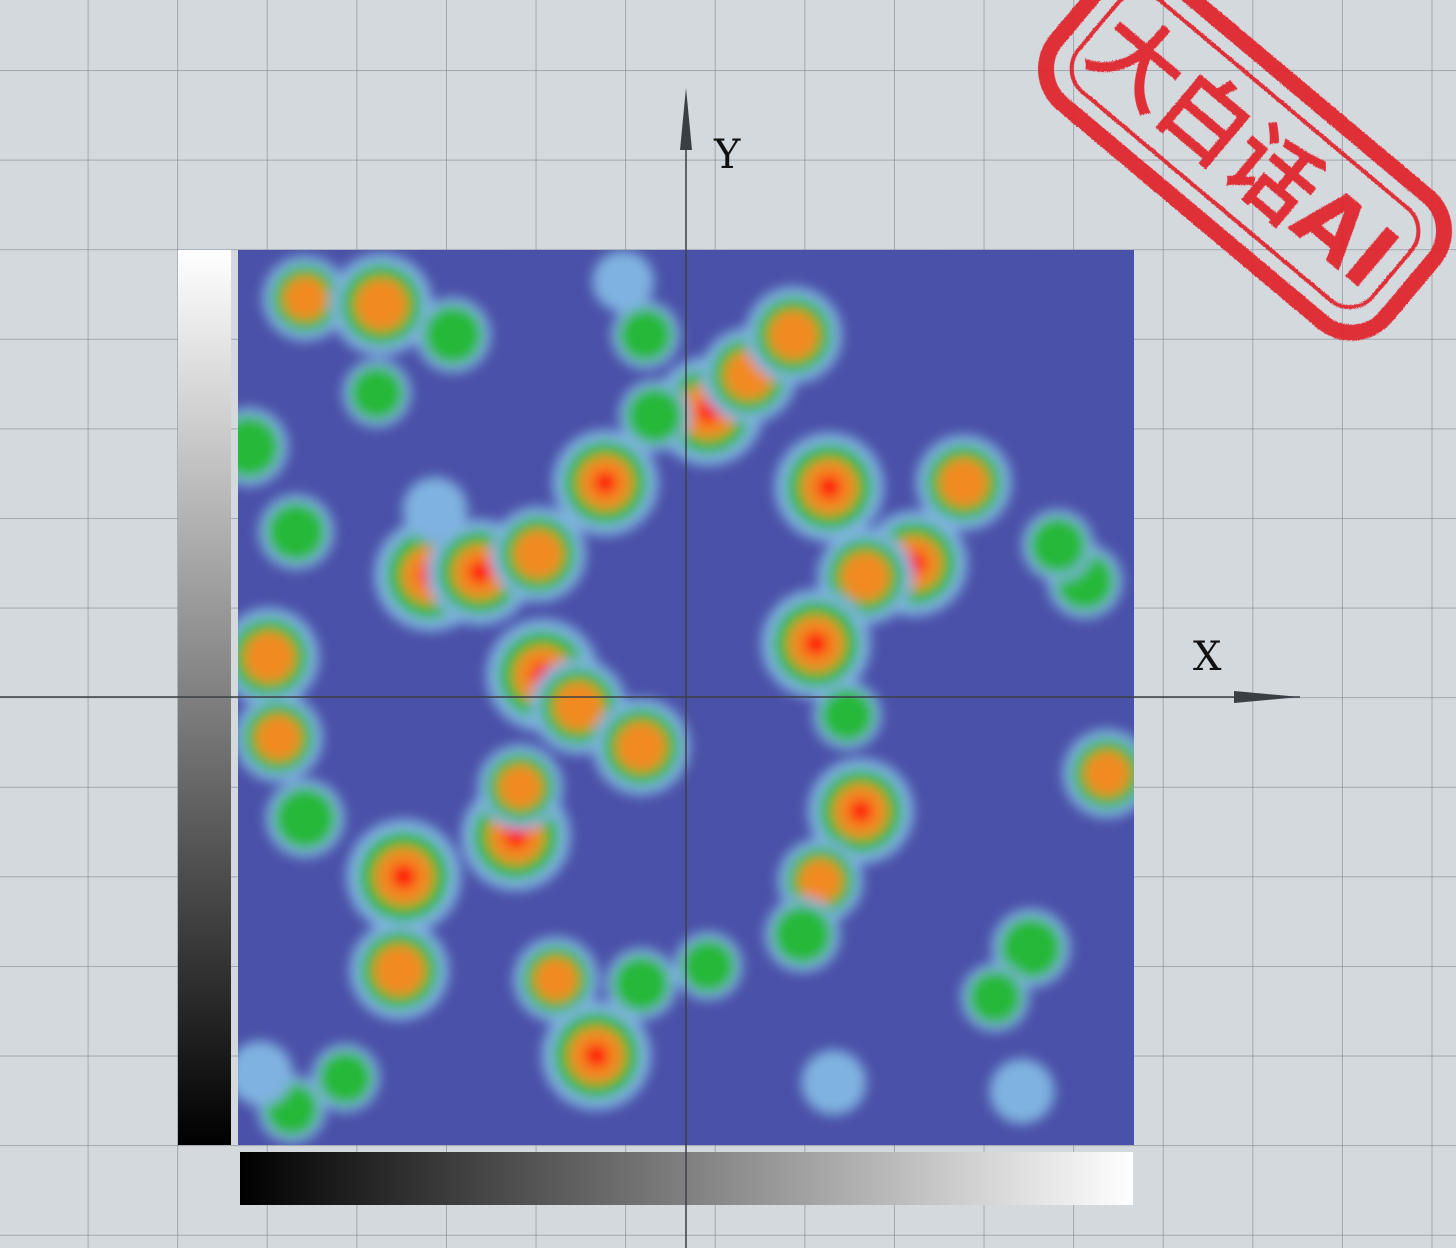  Describe the element at coordinates (1207, 657) in the screenshot. I see `x-axis-label: X` at that location.